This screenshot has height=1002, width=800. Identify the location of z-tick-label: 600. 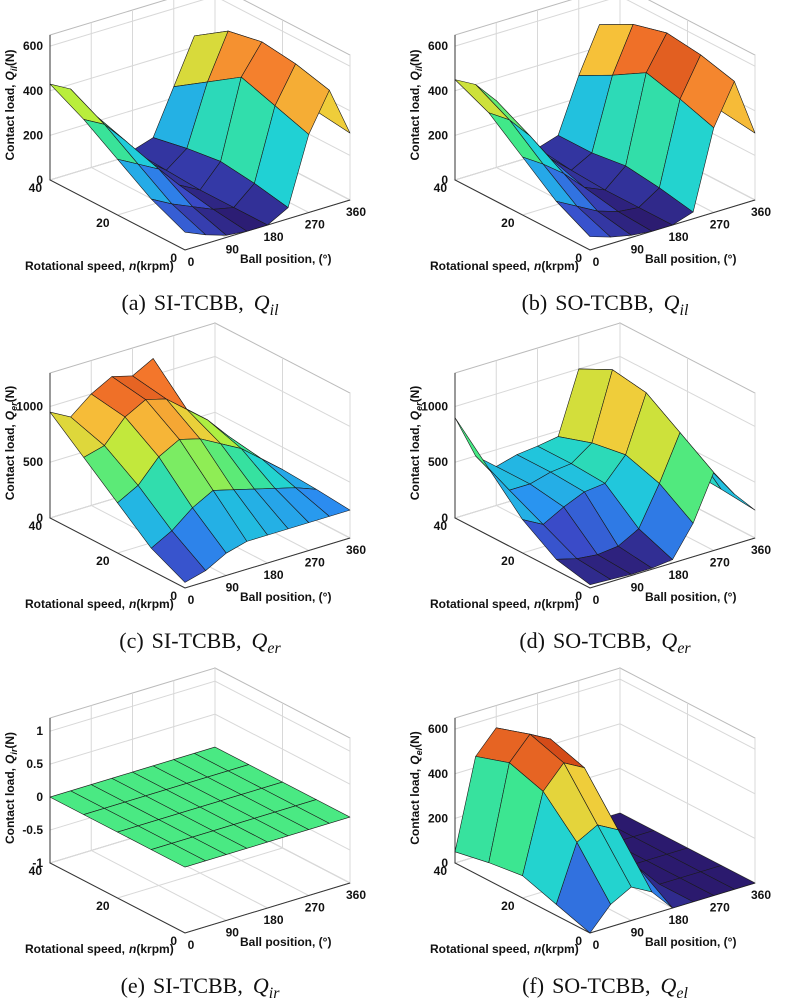
(438, 729).